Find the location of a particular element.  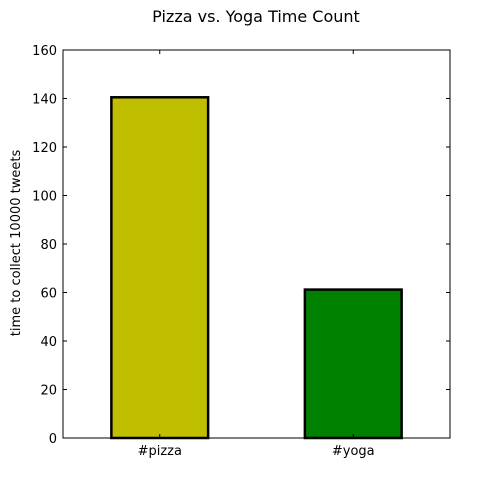

y-tick-label: 80 is located at coordinates (48, 245).